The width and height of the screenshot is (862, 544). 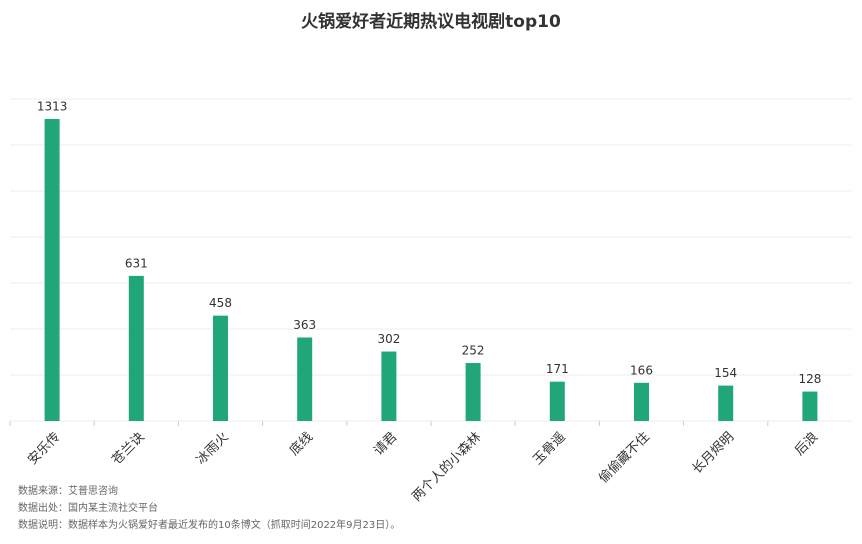 What do you see at coordinates (447, 467) in the screenshot?
I see `x-tick-label: 两个人的小森林` at bounding box center [447, 467].